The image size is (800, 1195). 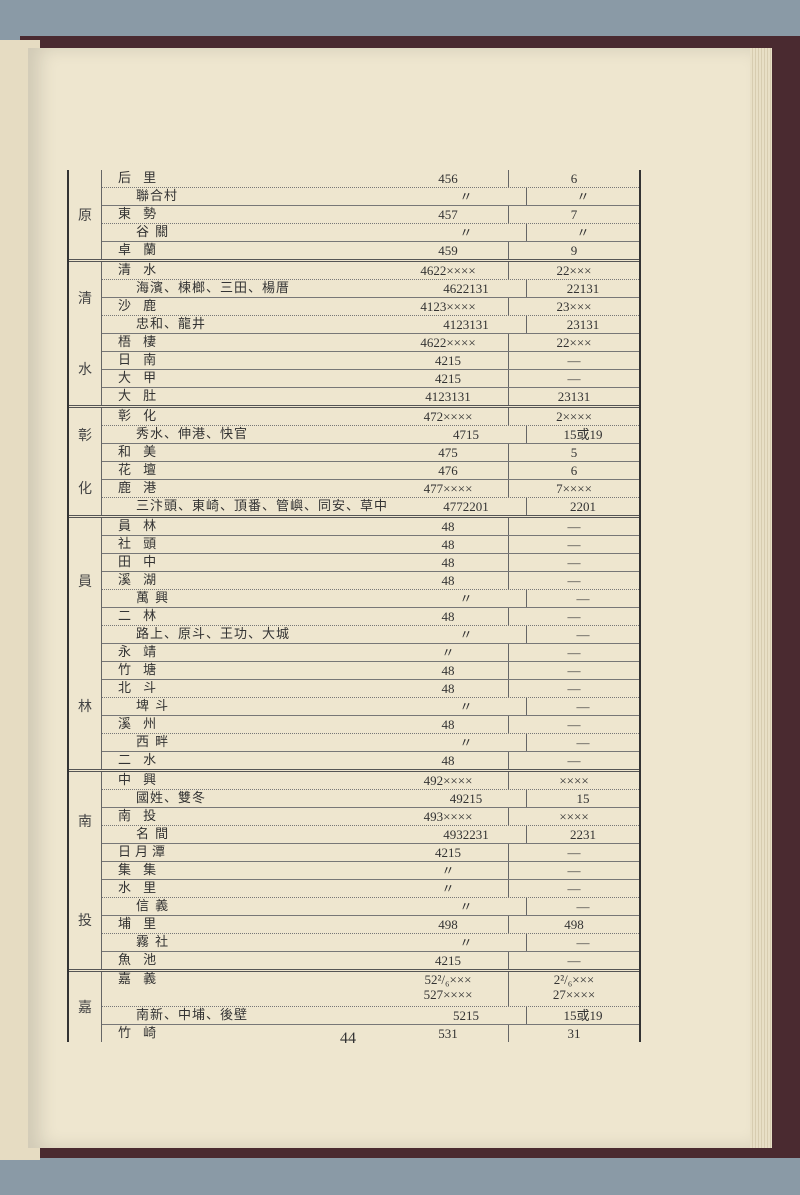 I want to click on place-name: 谷 關, so click(x=153, y=232).